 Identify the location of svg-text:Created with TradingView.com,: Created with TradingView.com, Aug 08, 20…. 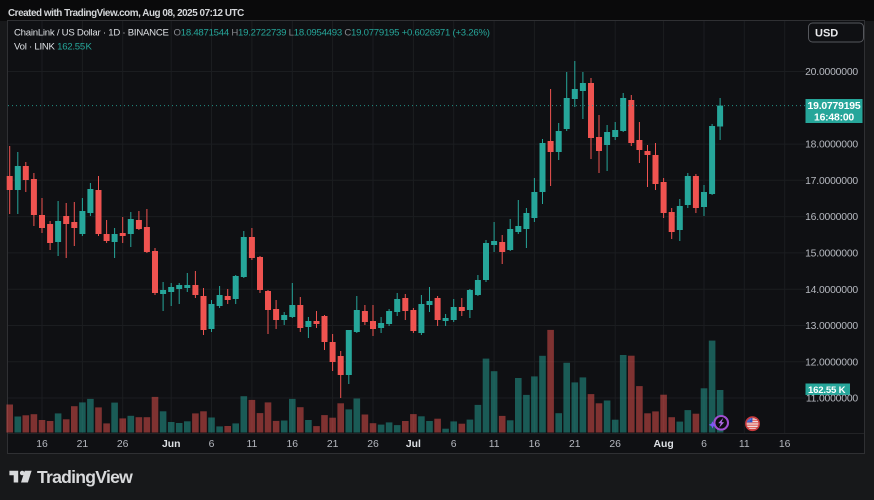
(126, 13).